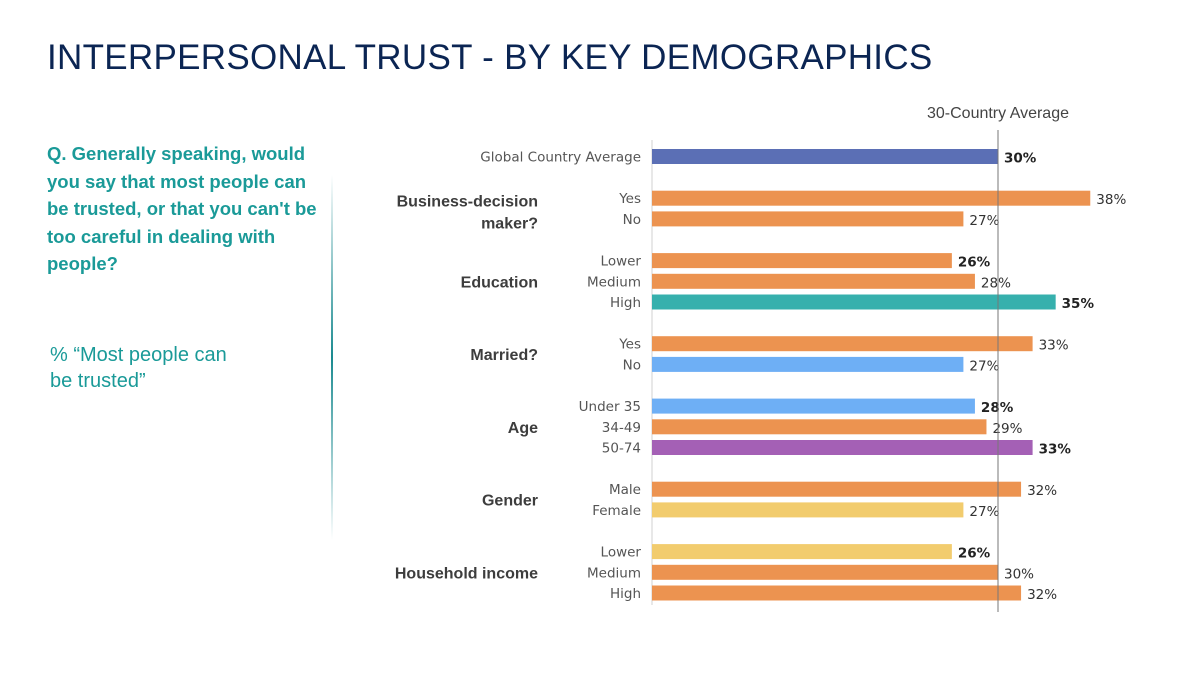 The width and height of the screenshot is (1200, 675). What do you see at coordinates (1007, 429) in the screenshot?
I see `value-label: 29%` at bounding box center [1007, 429].